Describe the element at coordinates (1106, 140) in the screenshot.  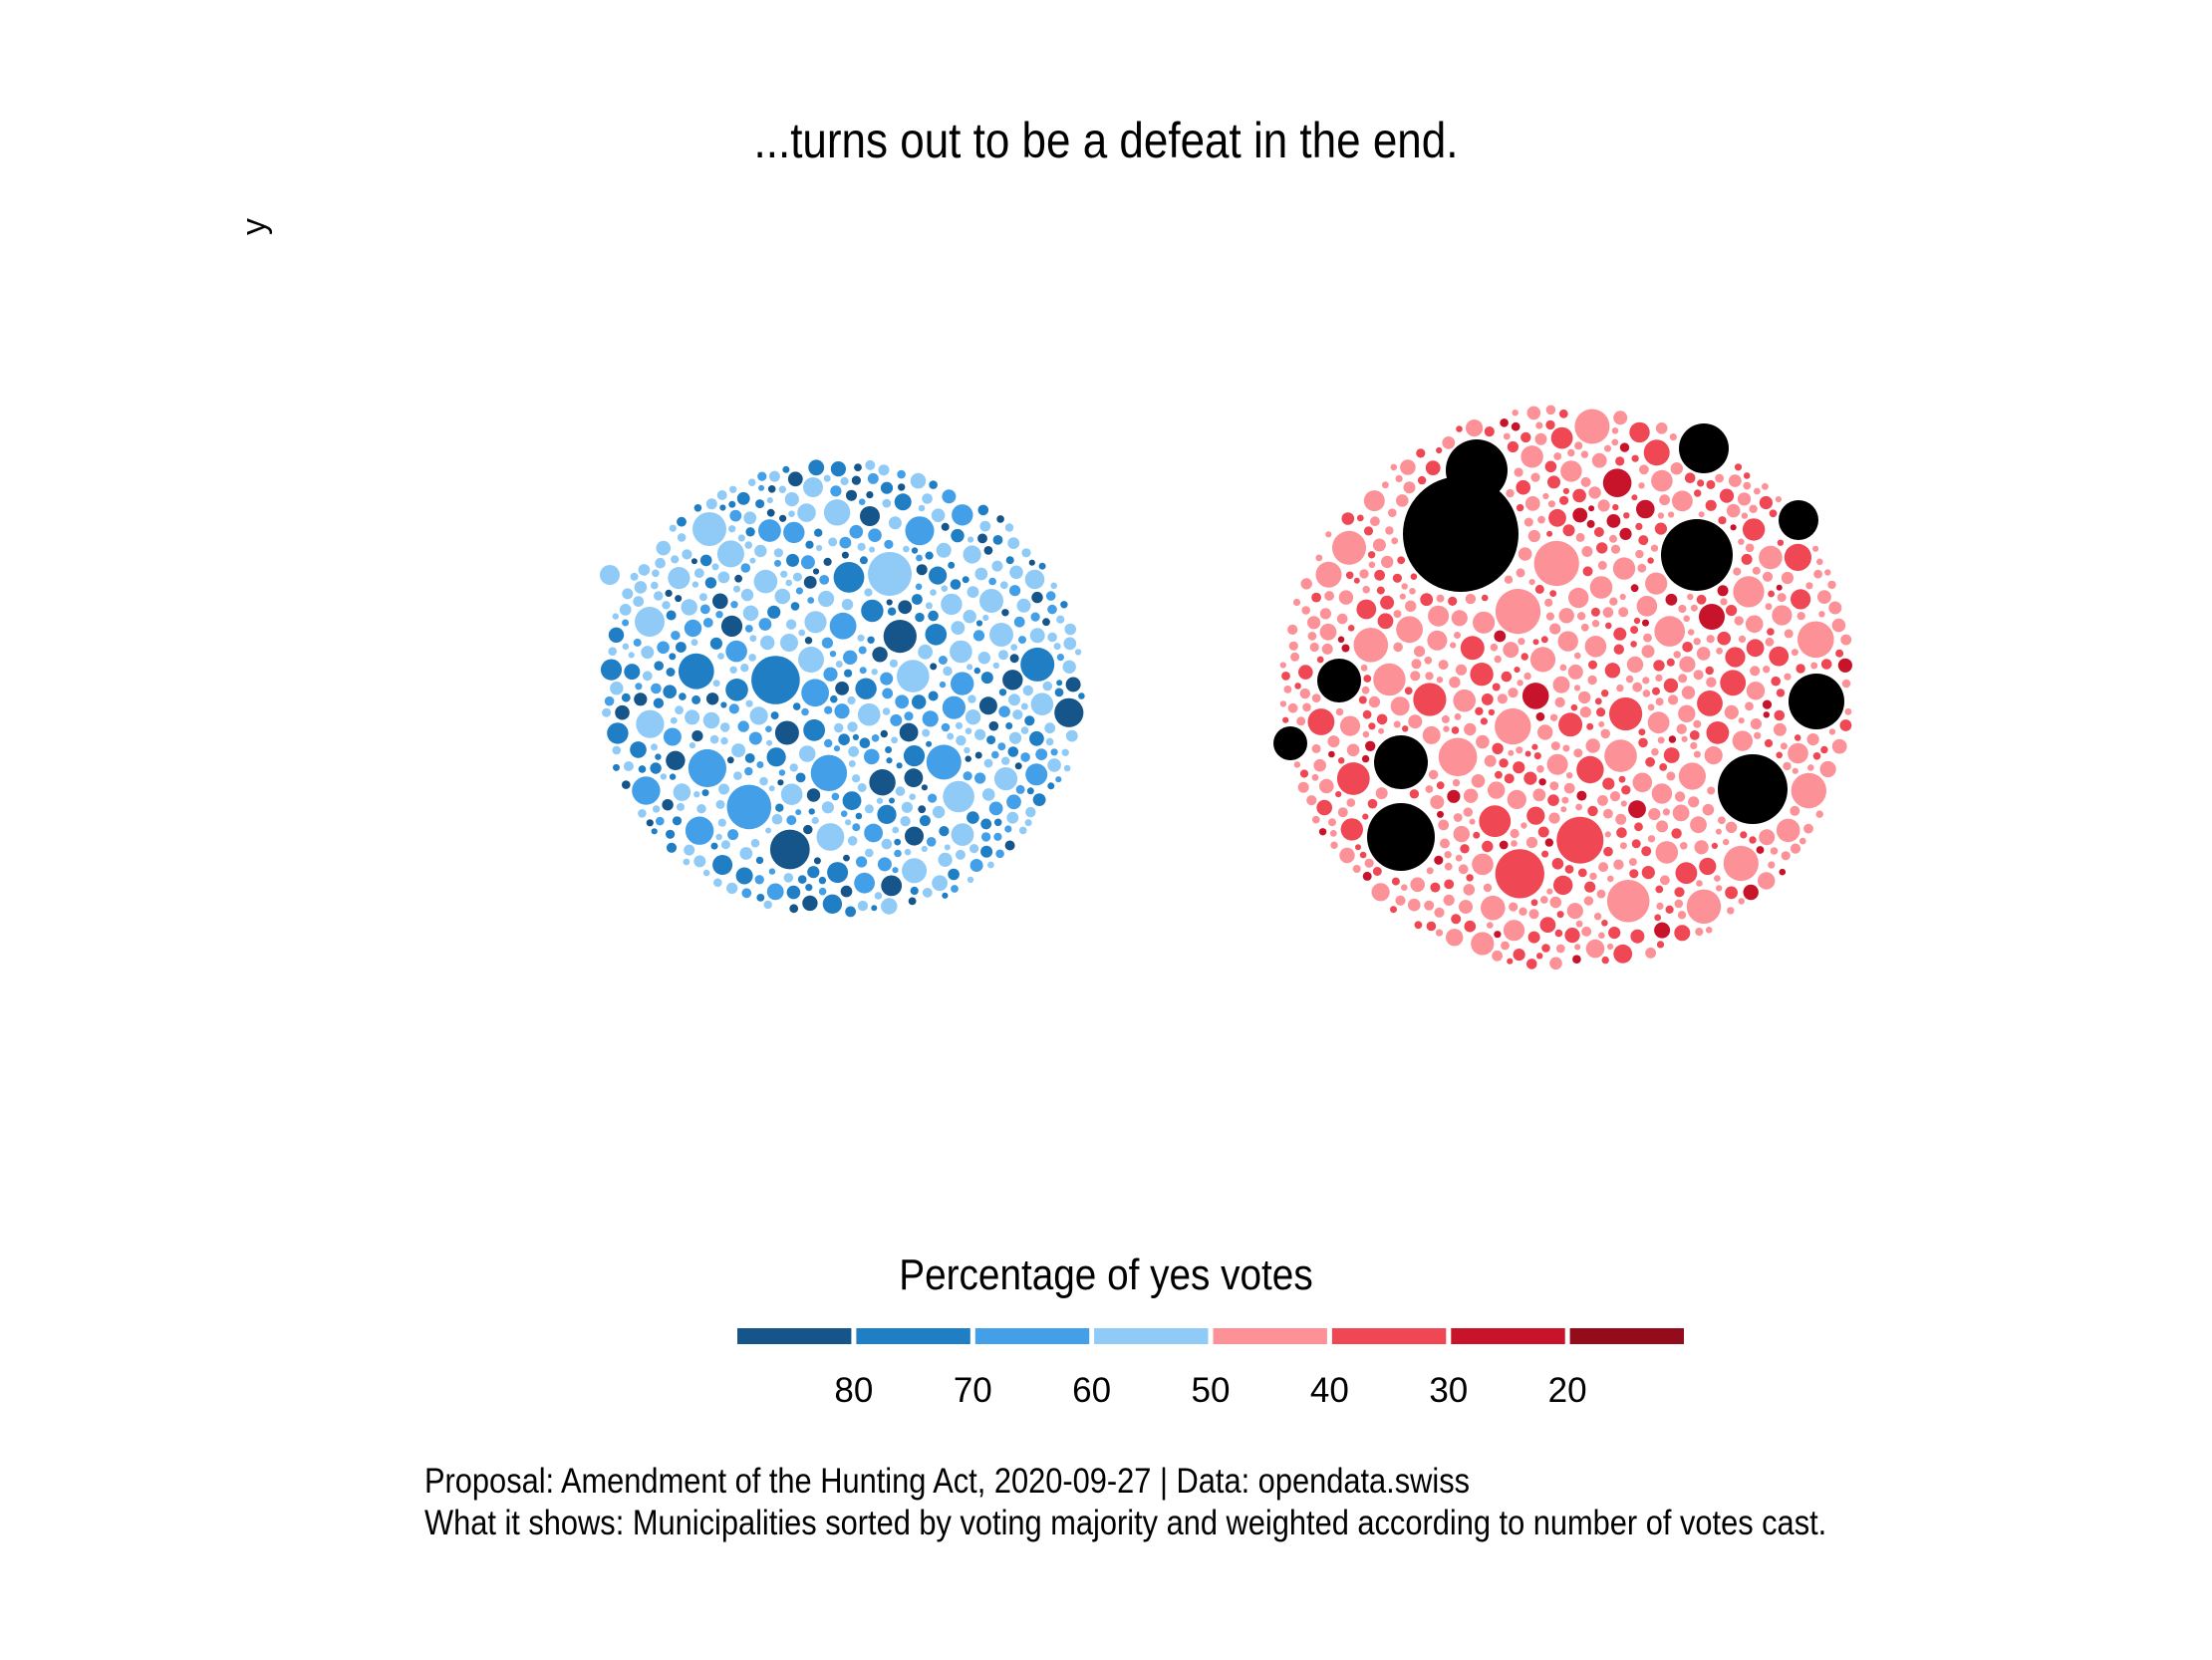
I see `chart-title: ...turns out to be a defeat in the end.` at that location.